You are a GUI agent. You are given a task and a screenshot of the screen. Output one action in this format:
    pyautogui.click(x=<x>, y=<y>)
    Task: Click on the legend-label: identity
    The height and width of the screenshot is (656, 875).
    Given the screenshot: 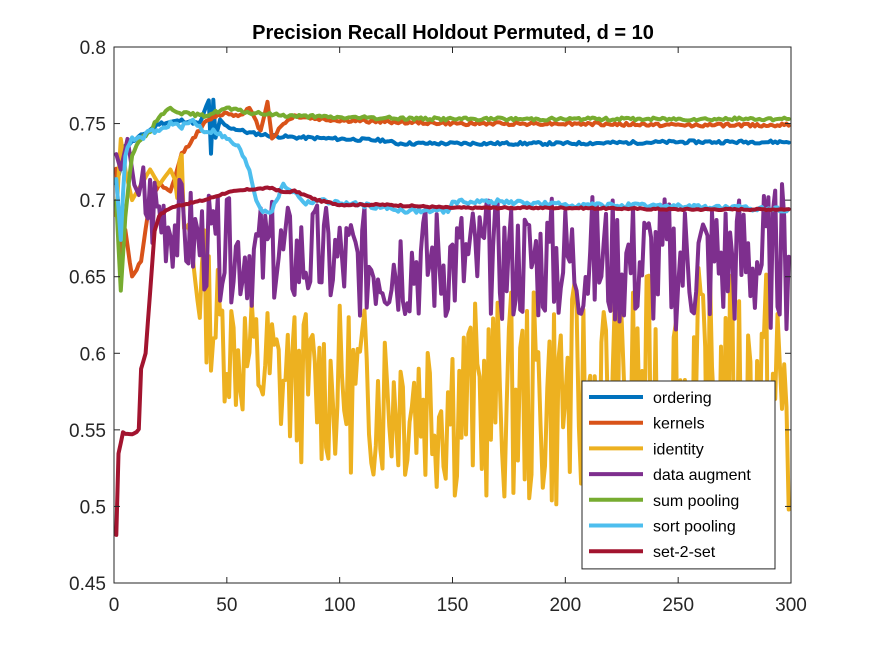 What is the action you would take?
    pyautogui.click(x=678, y=449)
    